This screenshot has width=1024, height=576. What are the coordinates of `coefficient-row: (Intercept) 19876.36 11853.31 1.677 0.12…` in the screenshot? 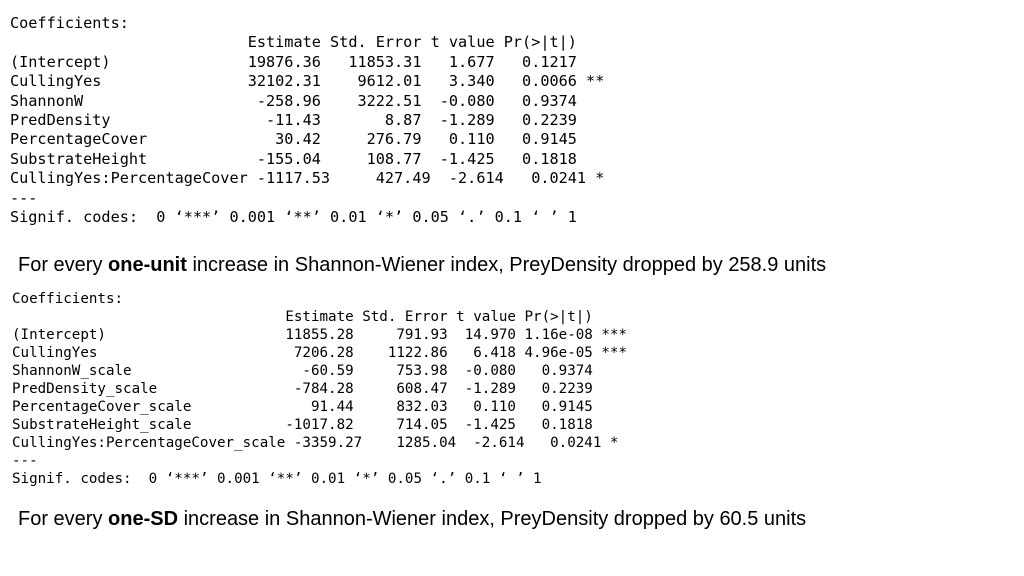 It's located at (307, 61).